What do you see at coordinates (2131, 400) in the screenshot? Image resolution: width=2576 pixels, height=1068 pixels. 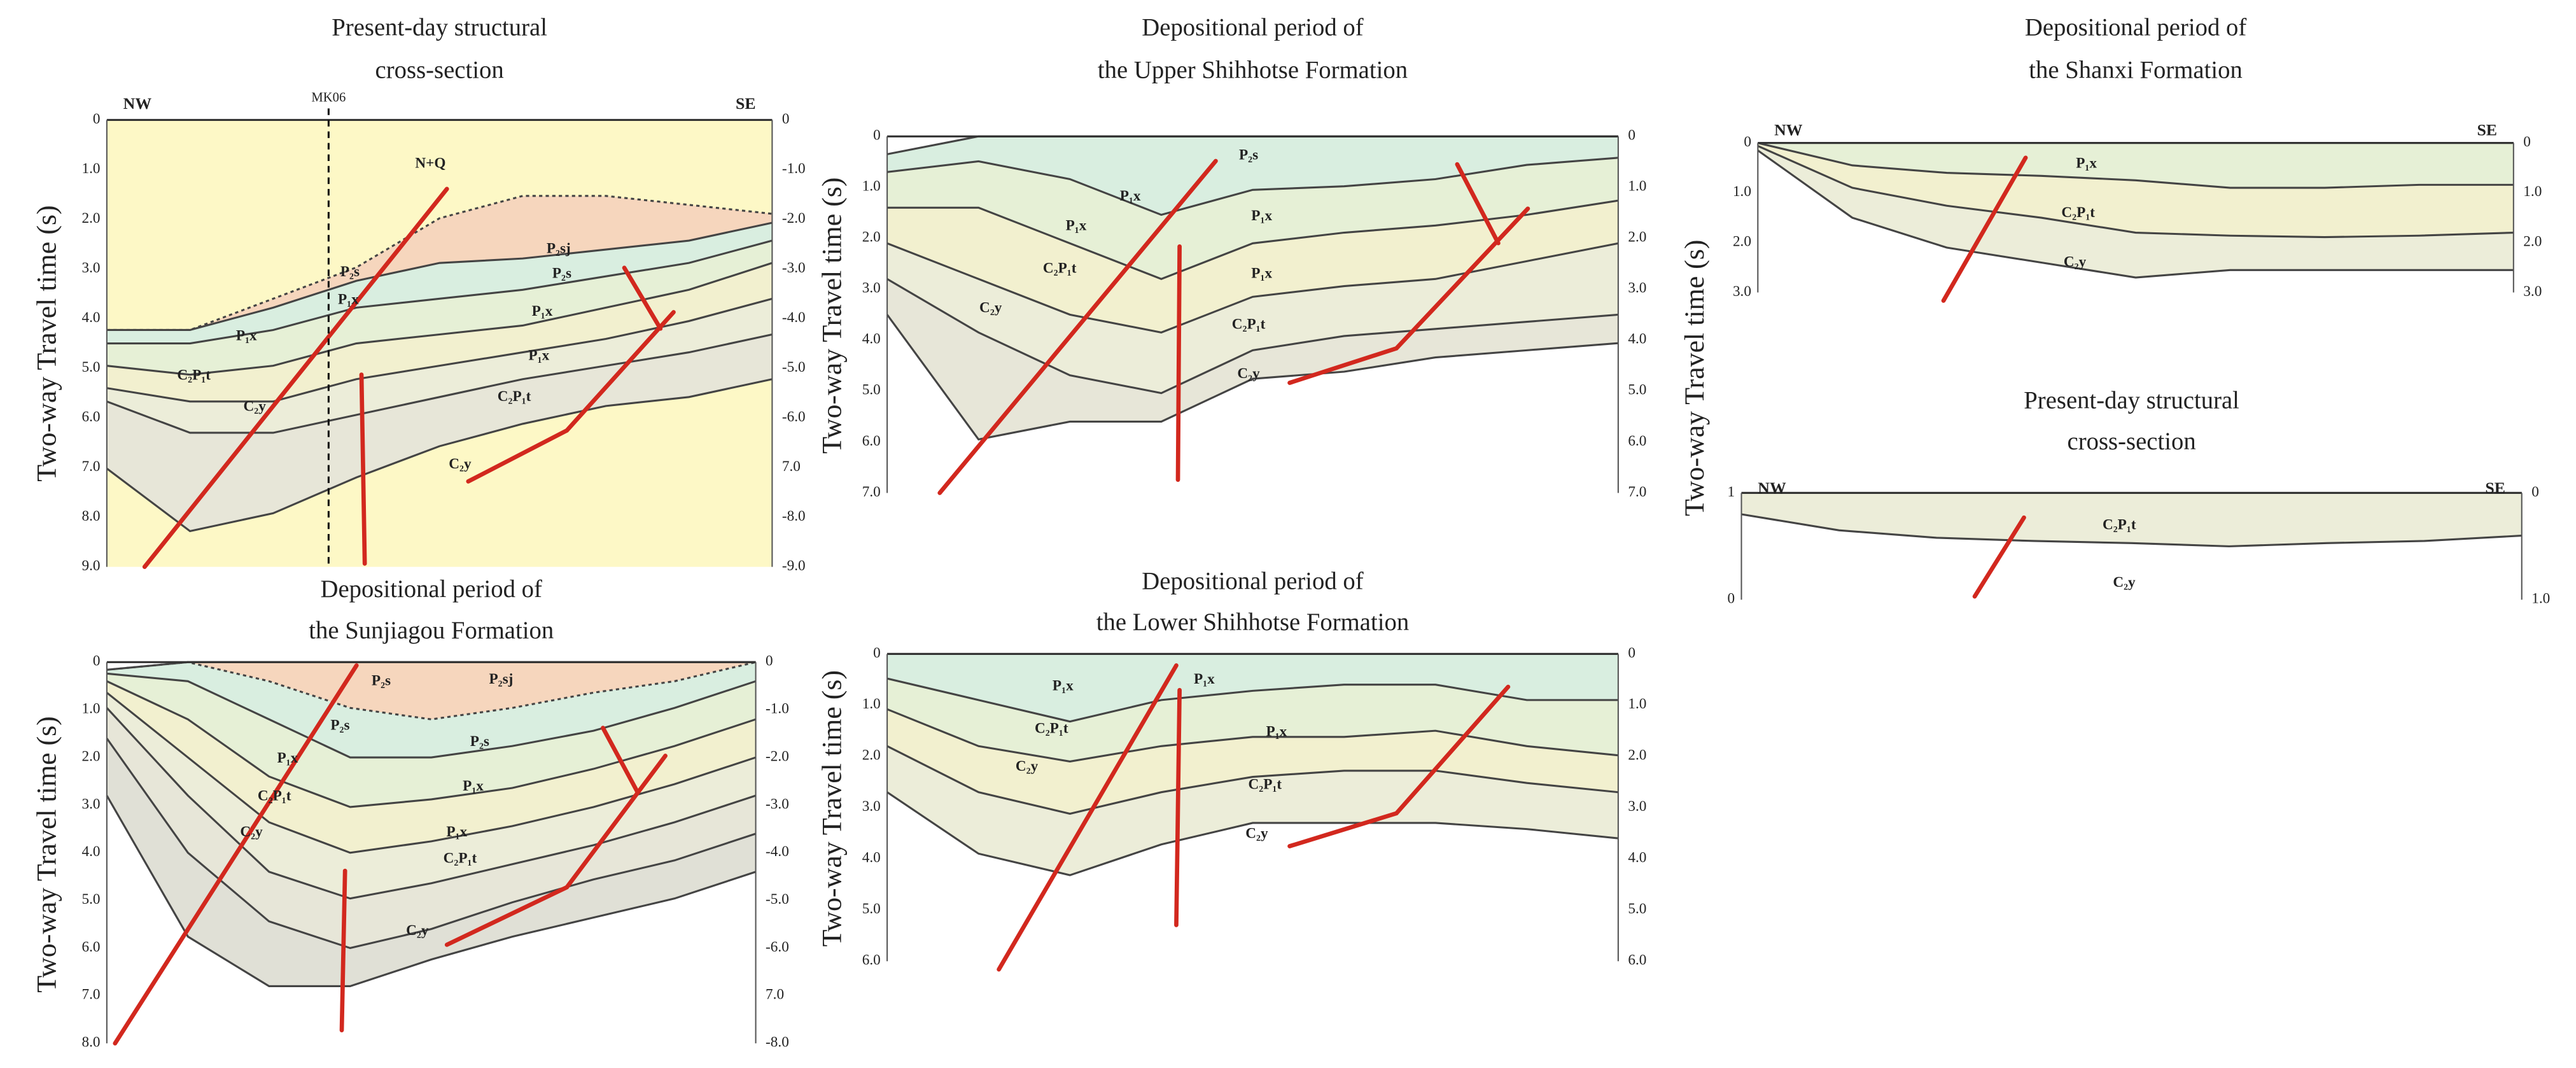 I see `panel-title: Present-day structural` at bounding box center [2131, 400].